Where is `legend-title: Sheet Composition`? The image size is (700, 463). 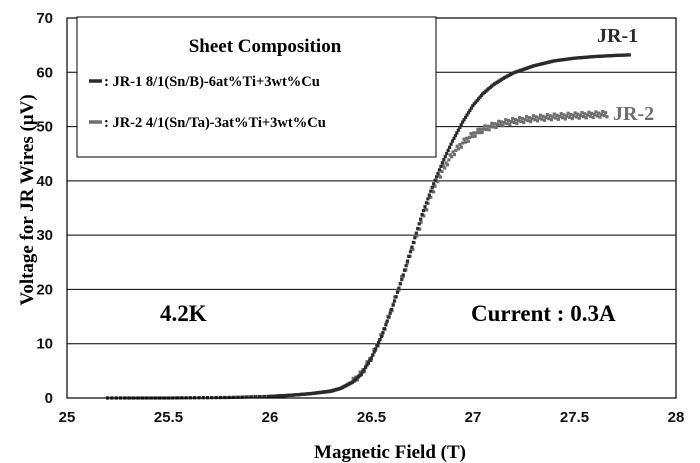
legend-title: Sheet Composition is located at coordinates (265, 46).